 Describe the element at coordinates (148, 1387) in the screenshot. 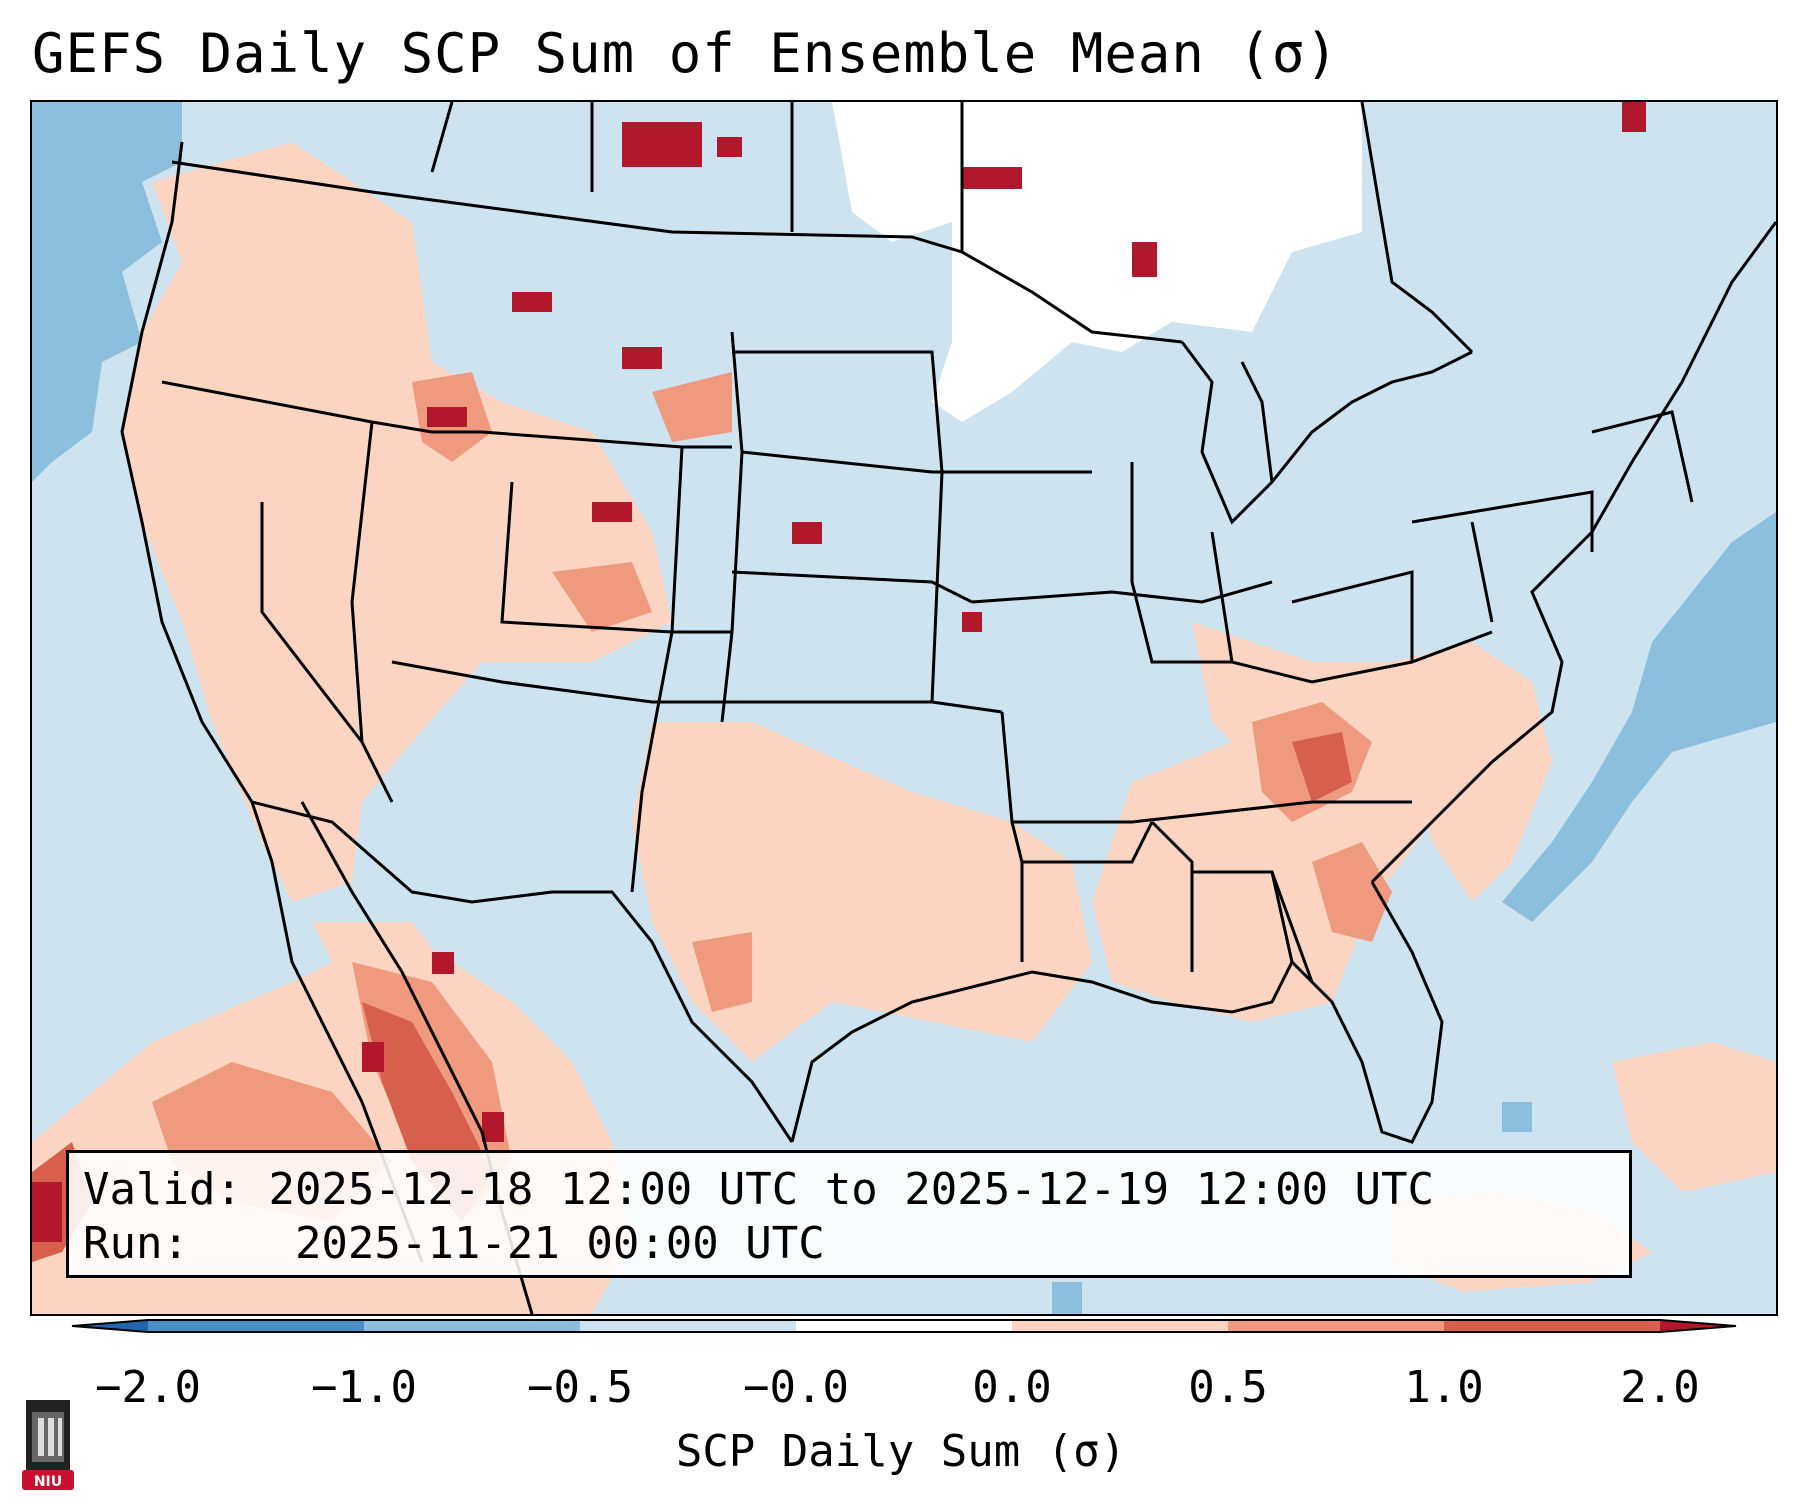

I see `colorbar-tick-label: −2.0` at that location.